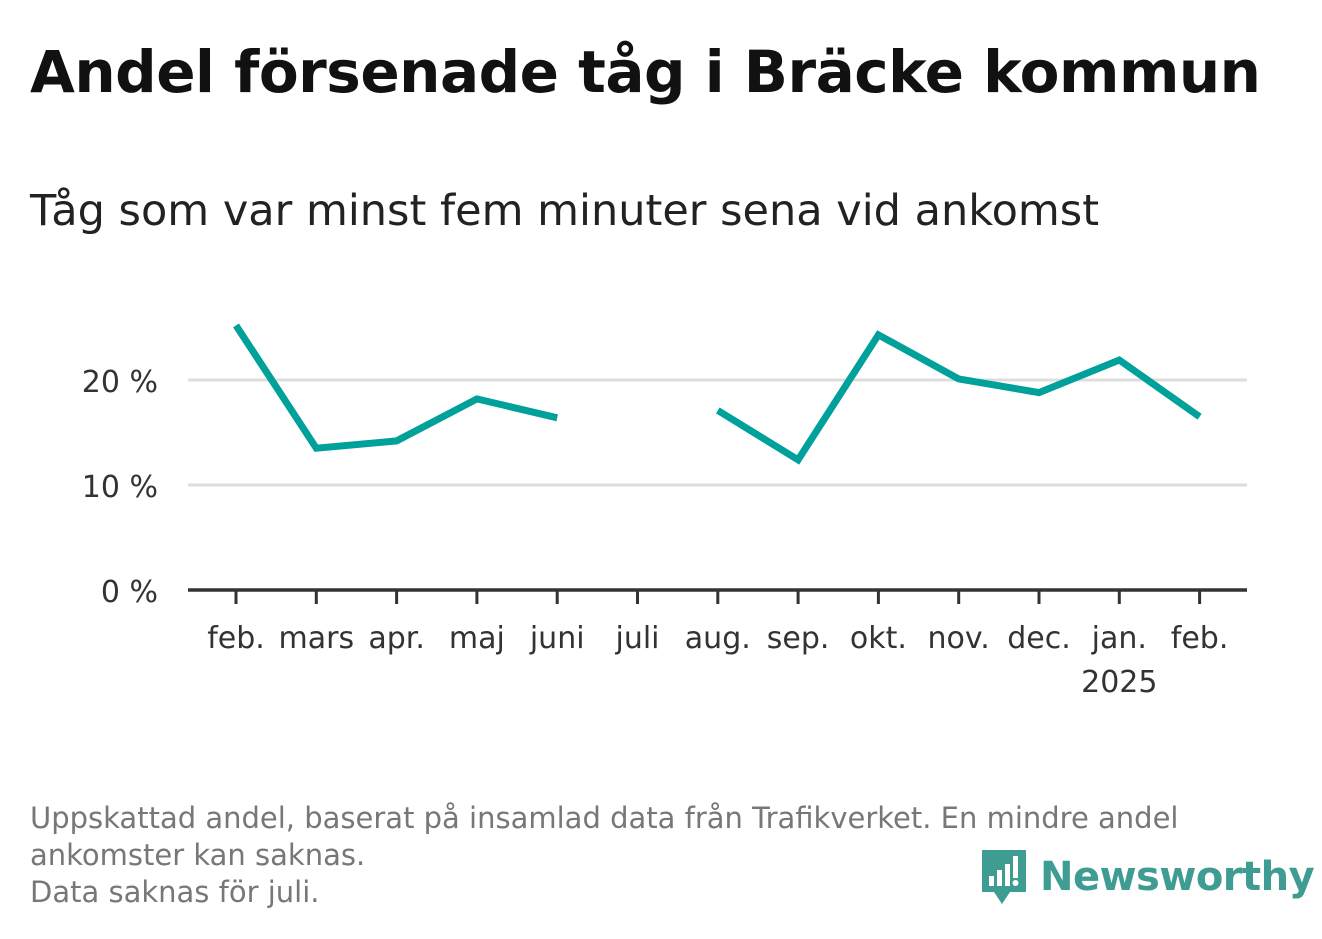 This screenshot has width=1322, height=939. What do you see at coordinates (120, 487) in the screenshot?
I see `y-tick-label: 10 %` at bounding box center [120, 487].